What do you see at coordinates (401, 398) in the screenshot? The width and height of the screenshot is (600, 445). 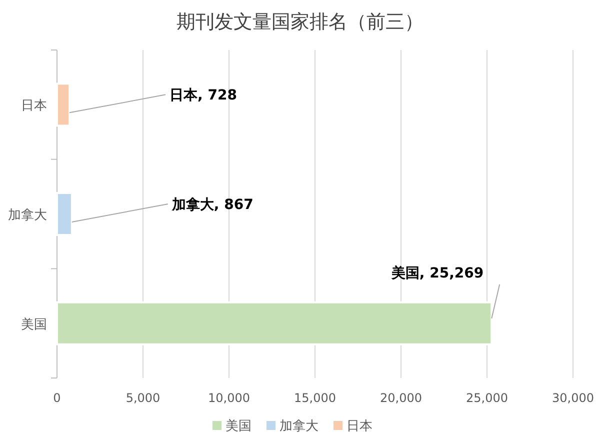 I see `x-tick-label: 20,000` at bounding box center [401, 398].